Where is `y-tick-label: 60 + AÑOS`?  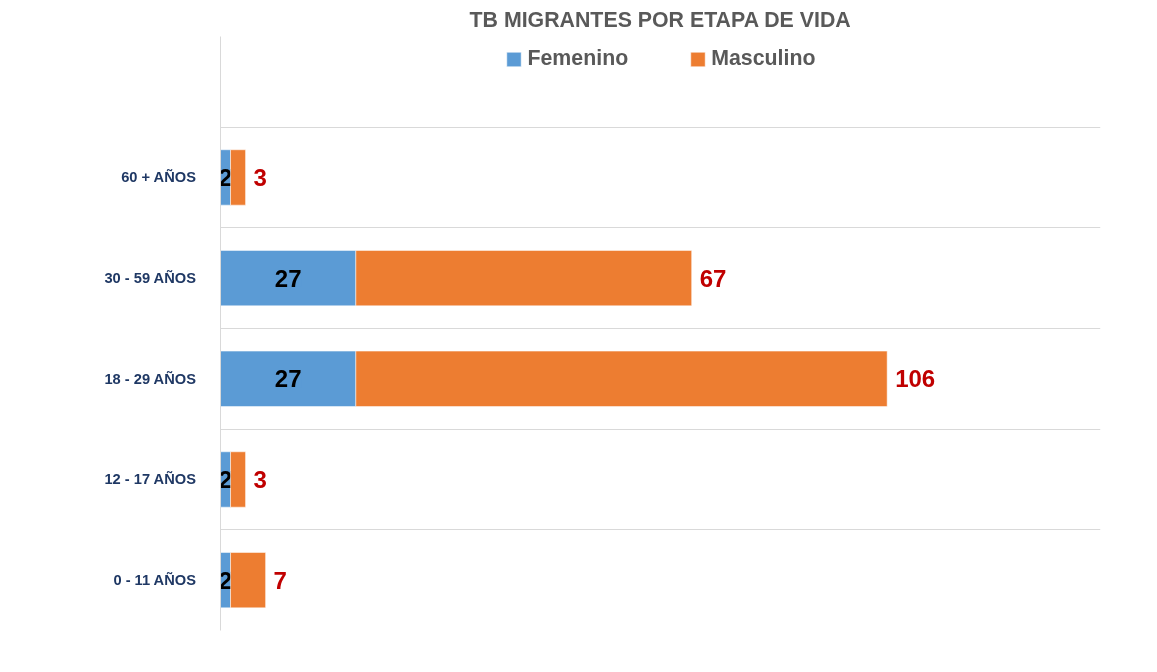
y-tick-label: 60 + AÑOS is located at coordinates (159, 177).